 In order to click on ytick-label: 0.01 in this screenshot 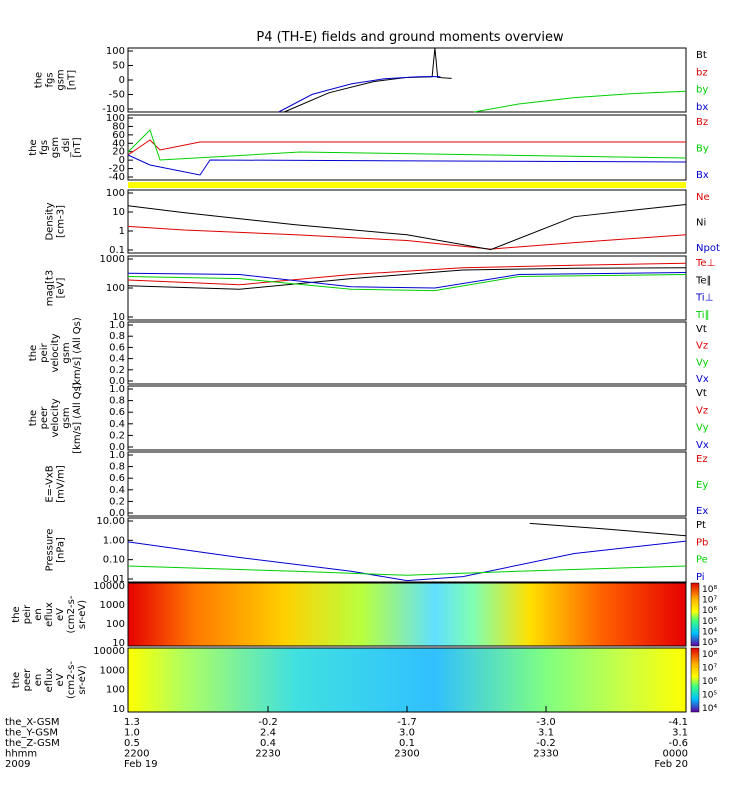, I will do `click(114, 579)`.